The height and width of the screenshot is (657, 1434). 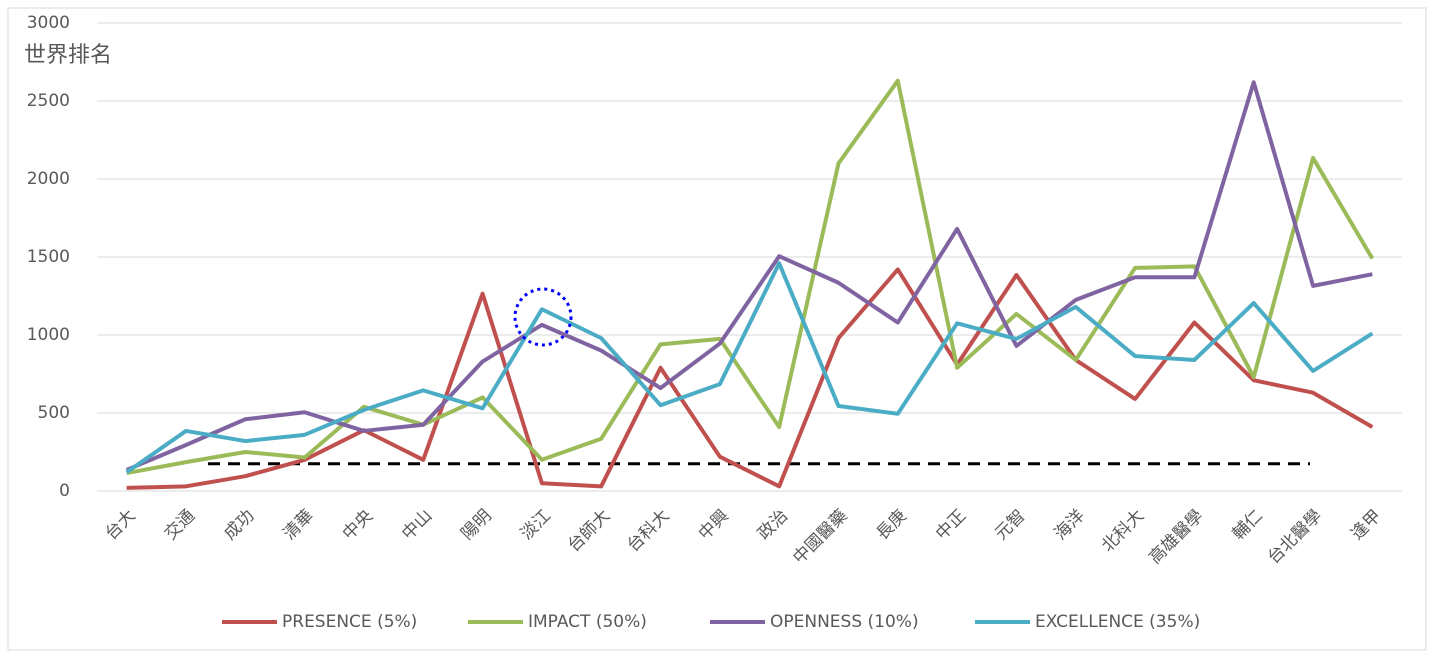 I want to click on y-tick-label: 2500, so click(x=48, y=101).